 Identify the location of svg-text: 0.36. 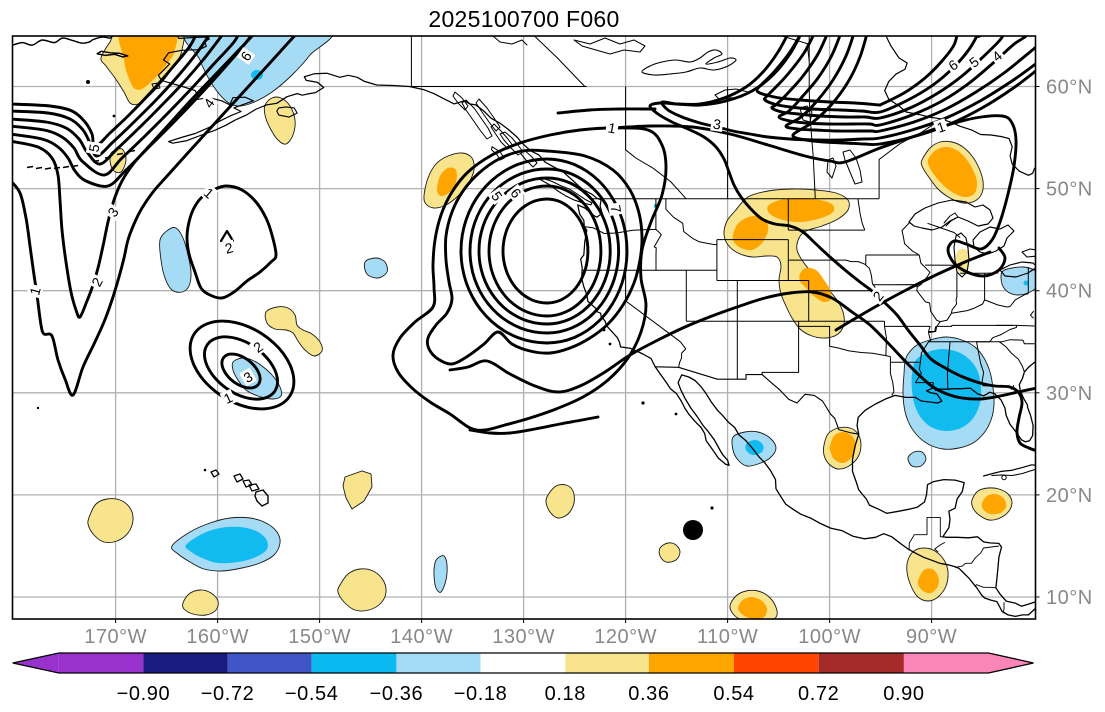
(648, 694).